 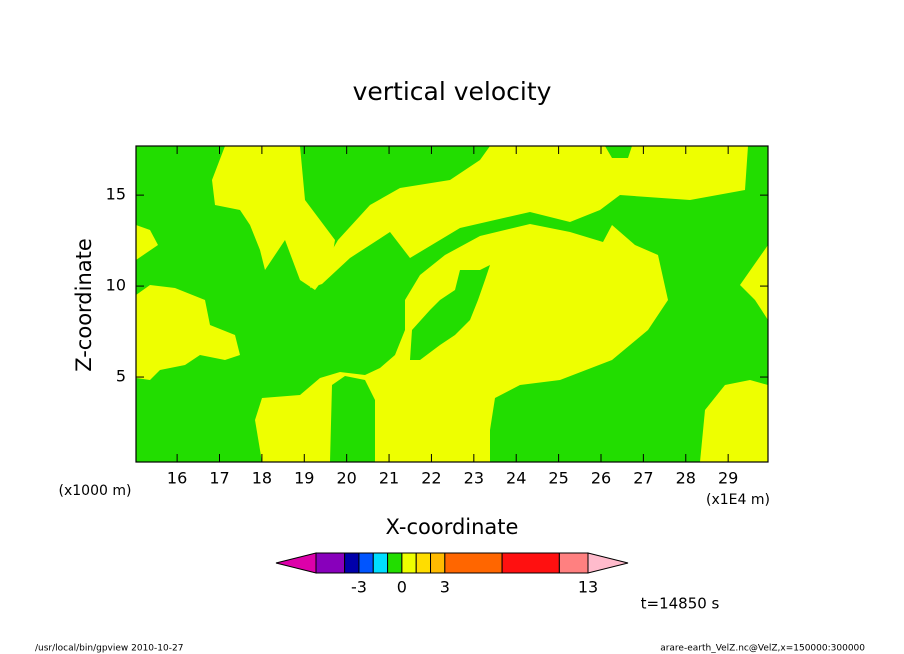 What do you see at coordinates (680, 604) in the screenshot?
I see `time-note: t=14850 s` at bounding box center [680, 604].